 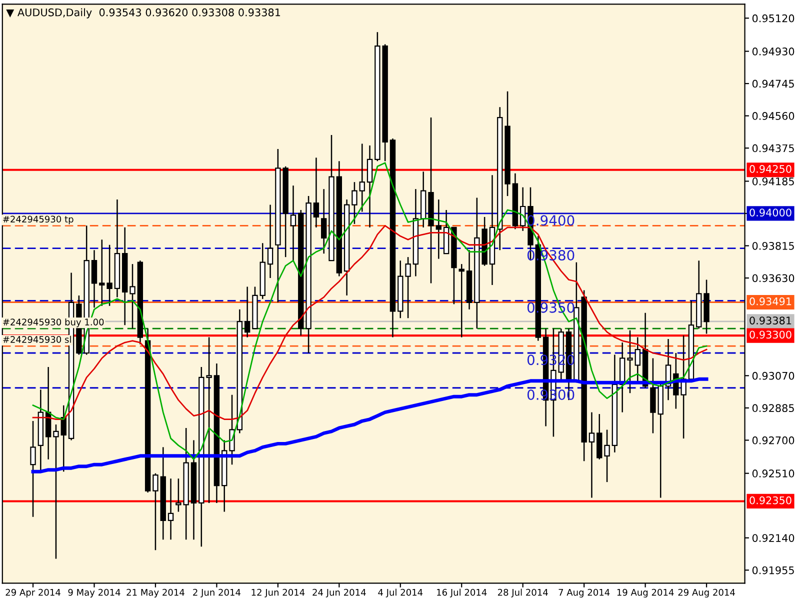 What do you see at coordinates (773, 570) in the screenshot?
I see `y-tick-label: 0.91955` at bounding box center [773, 570].